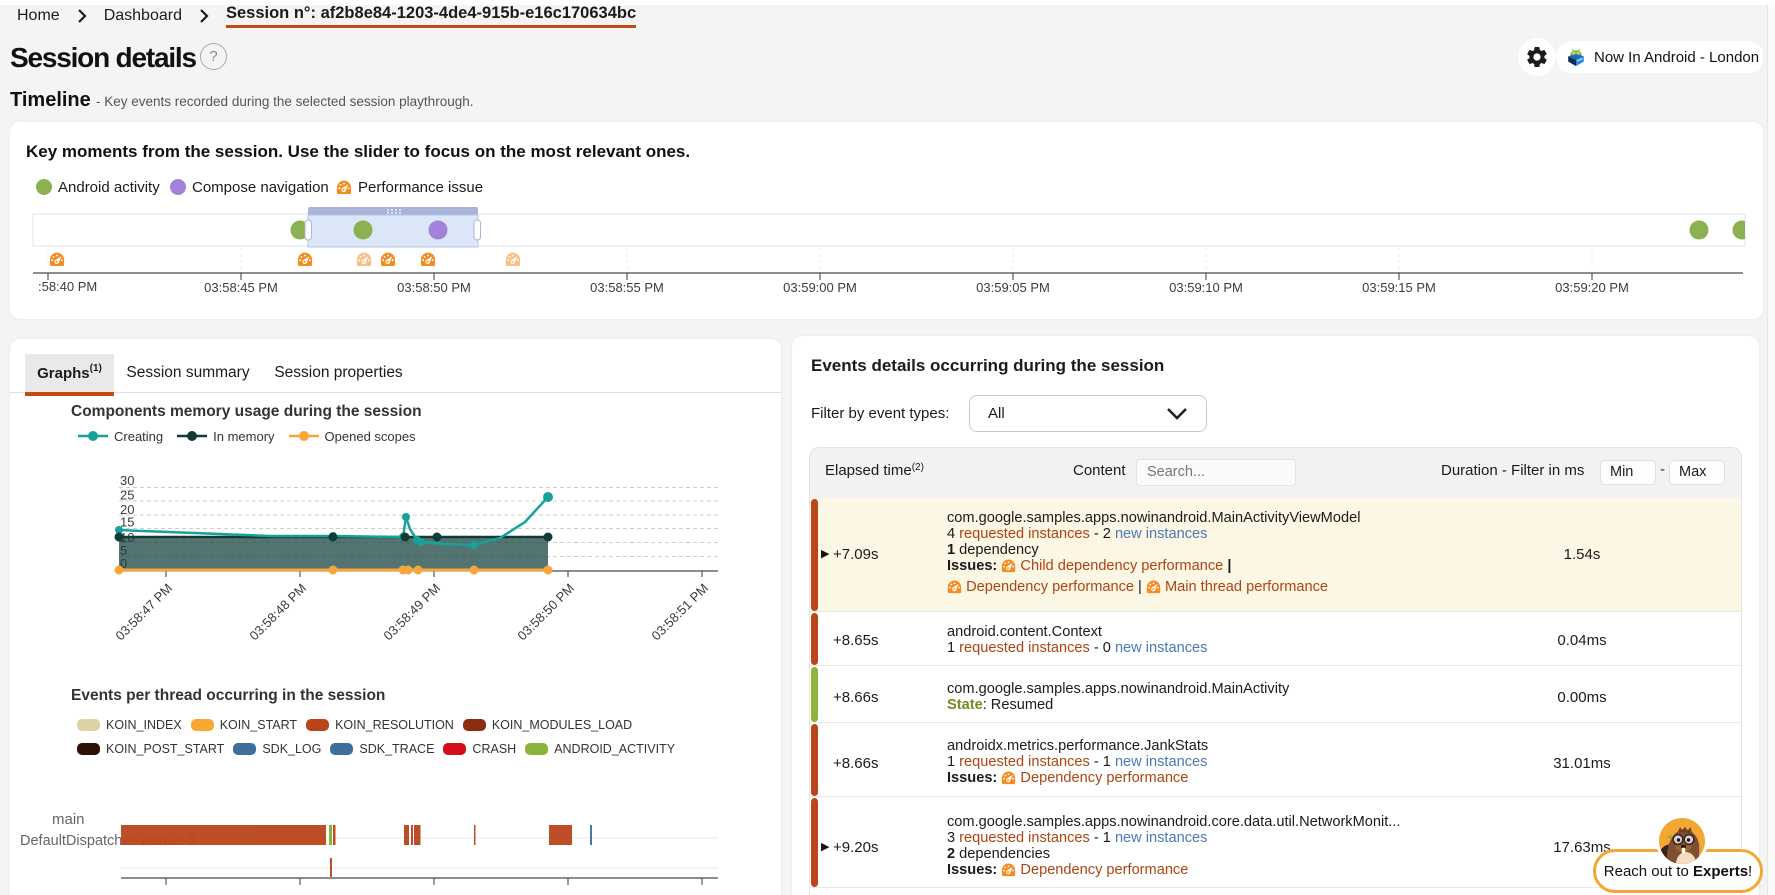  What do you see at coordinates (127, 522) in the screenshot?
I see `svg-text: 15` at bounding box center [127, 522].